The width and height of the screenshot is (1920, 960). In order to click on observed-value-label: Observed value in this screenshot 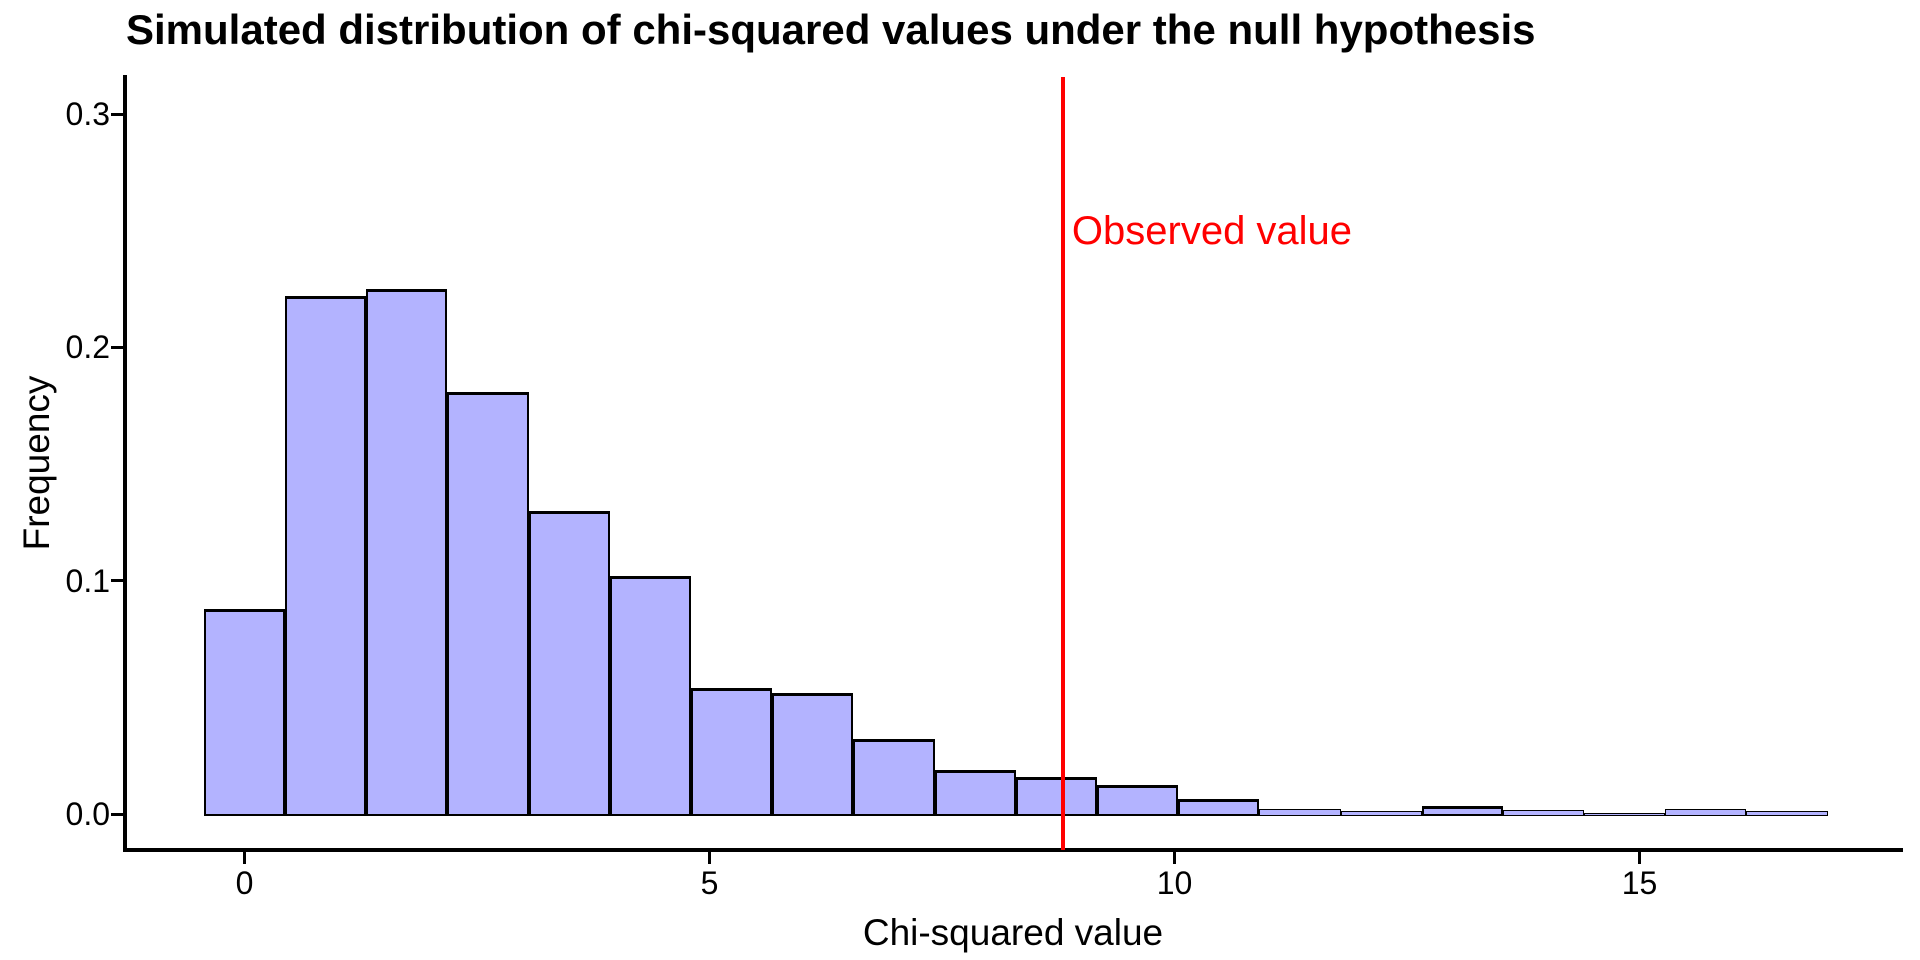, I will do `click(1212, 231)`.